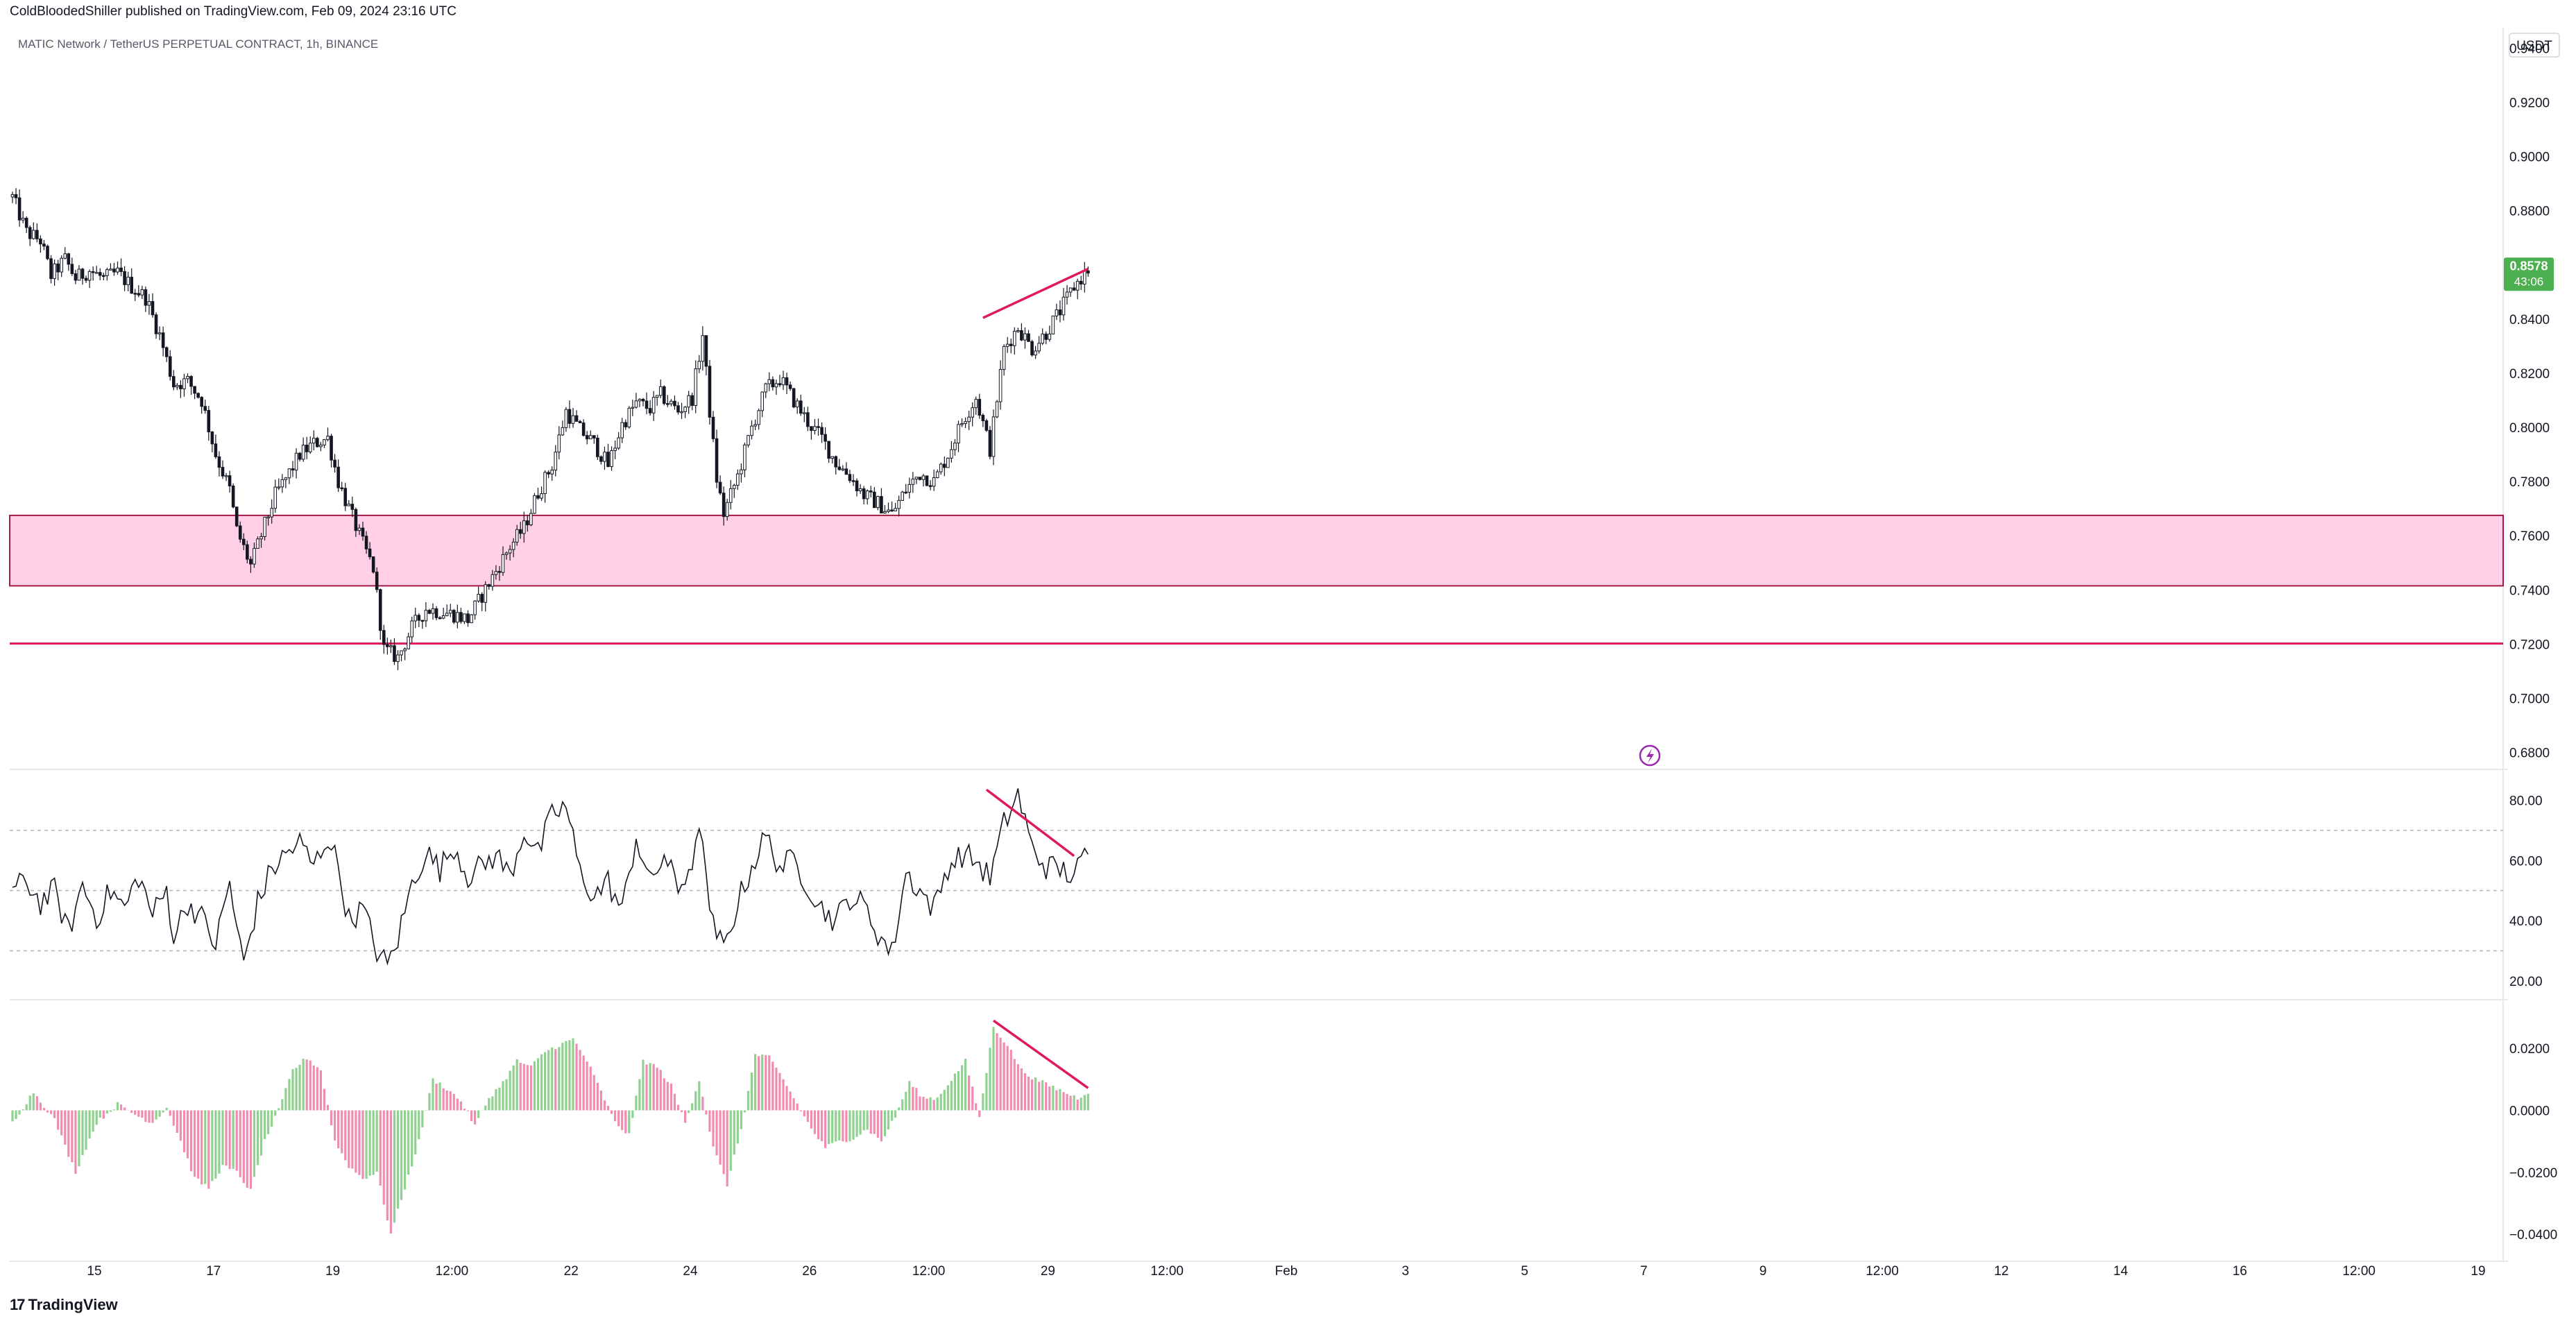 The image size is (2576, 1323). Describe the element at coordinates (2529, 374) in the screenshot. I see `price-tick-label: 0.8200` at that location.